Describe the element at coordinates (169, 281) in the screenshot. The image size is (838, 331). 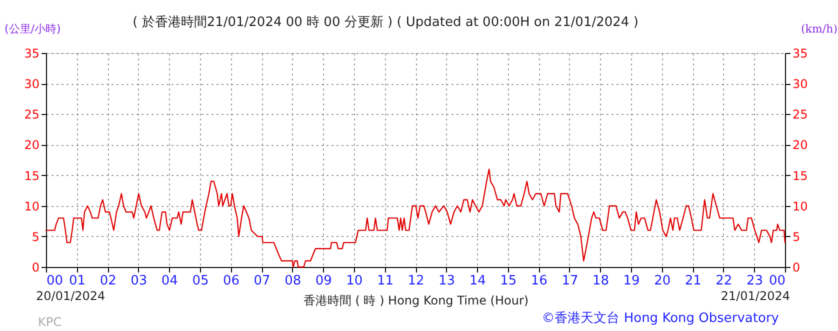
I see `x-tick-label: 04` at that location.